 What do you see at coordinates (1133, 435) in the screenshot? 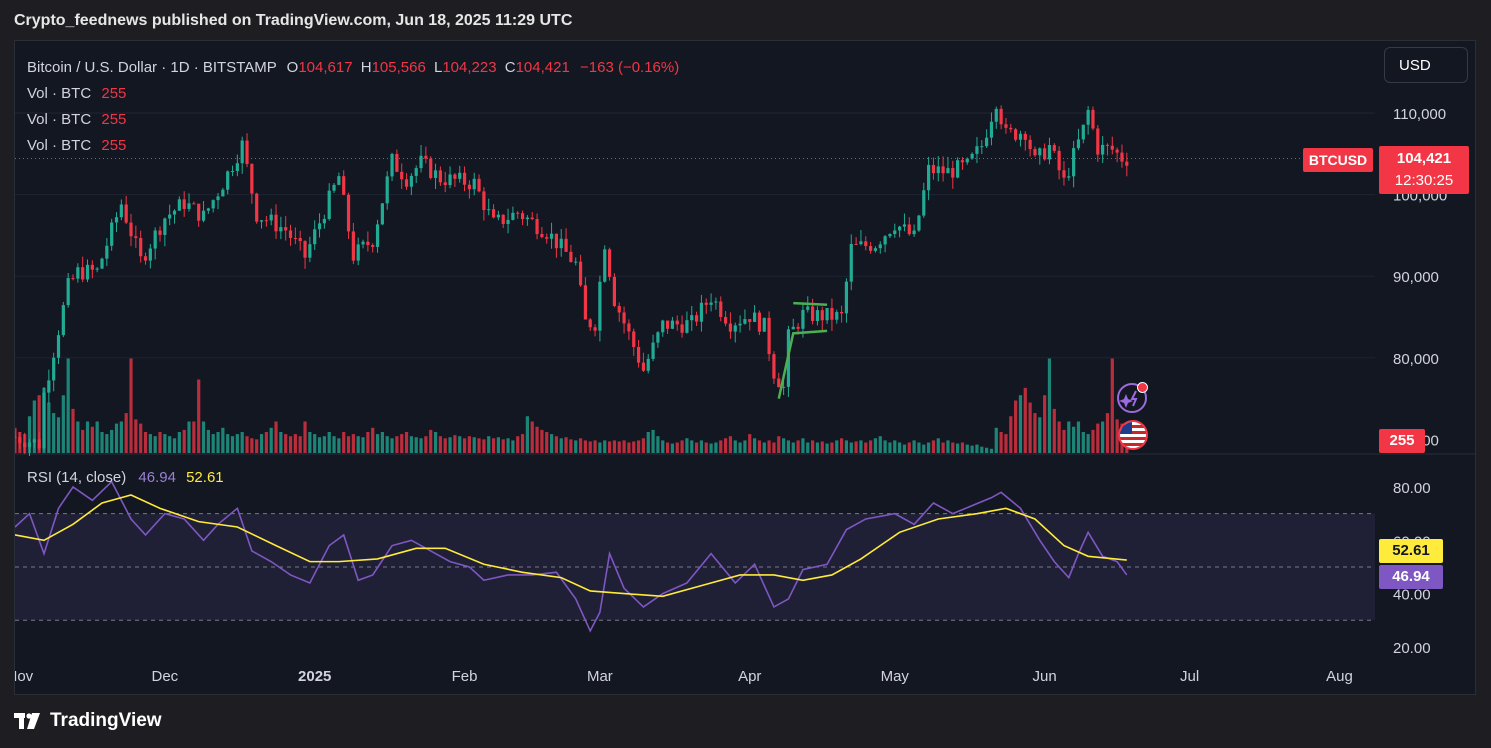
I see `us-flag-icon` at bounding box center [1133, 435].